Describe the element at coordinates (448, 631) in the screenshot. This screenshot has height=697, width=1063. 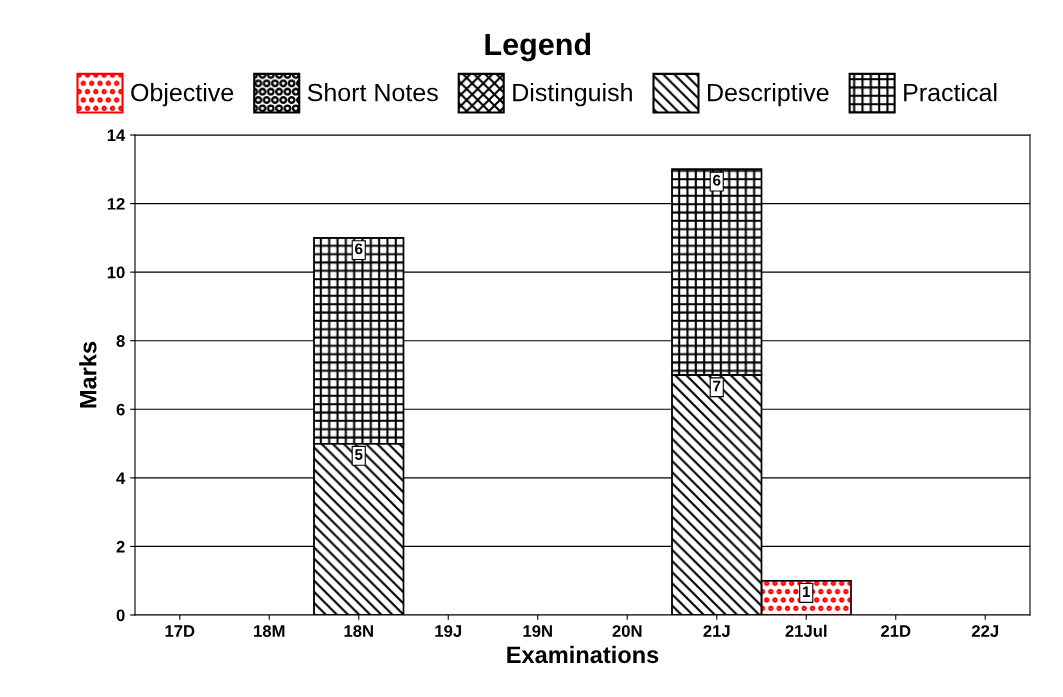
I see `x-tick-label: 19J` at that location.